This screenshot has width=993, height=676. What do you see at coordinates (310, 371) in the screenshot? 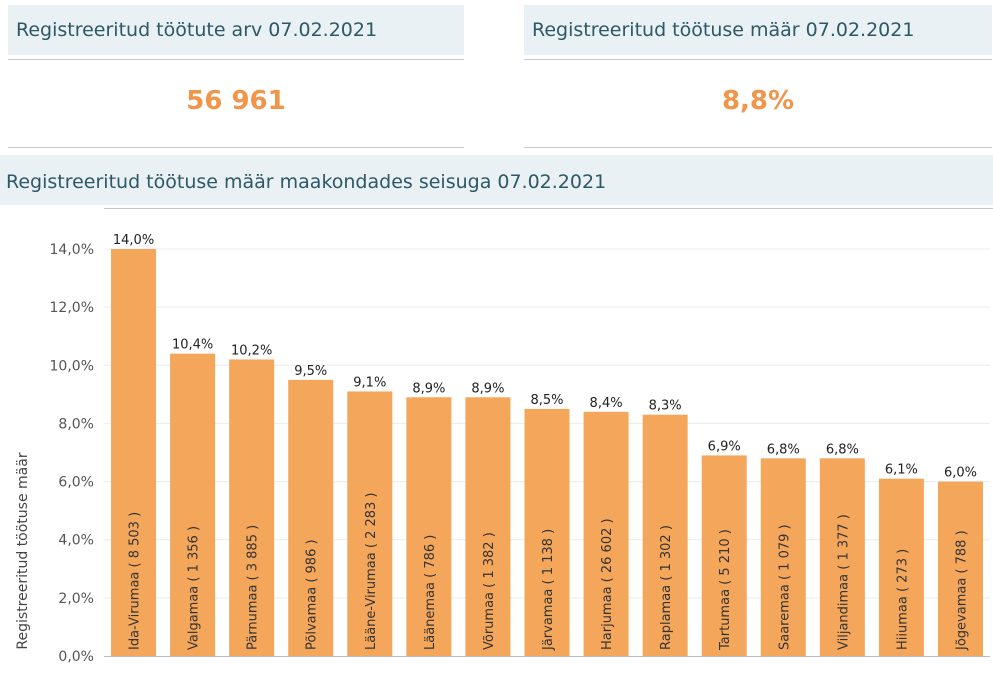
I see `value-label: 9,5%` at bounding box center [310, 371].